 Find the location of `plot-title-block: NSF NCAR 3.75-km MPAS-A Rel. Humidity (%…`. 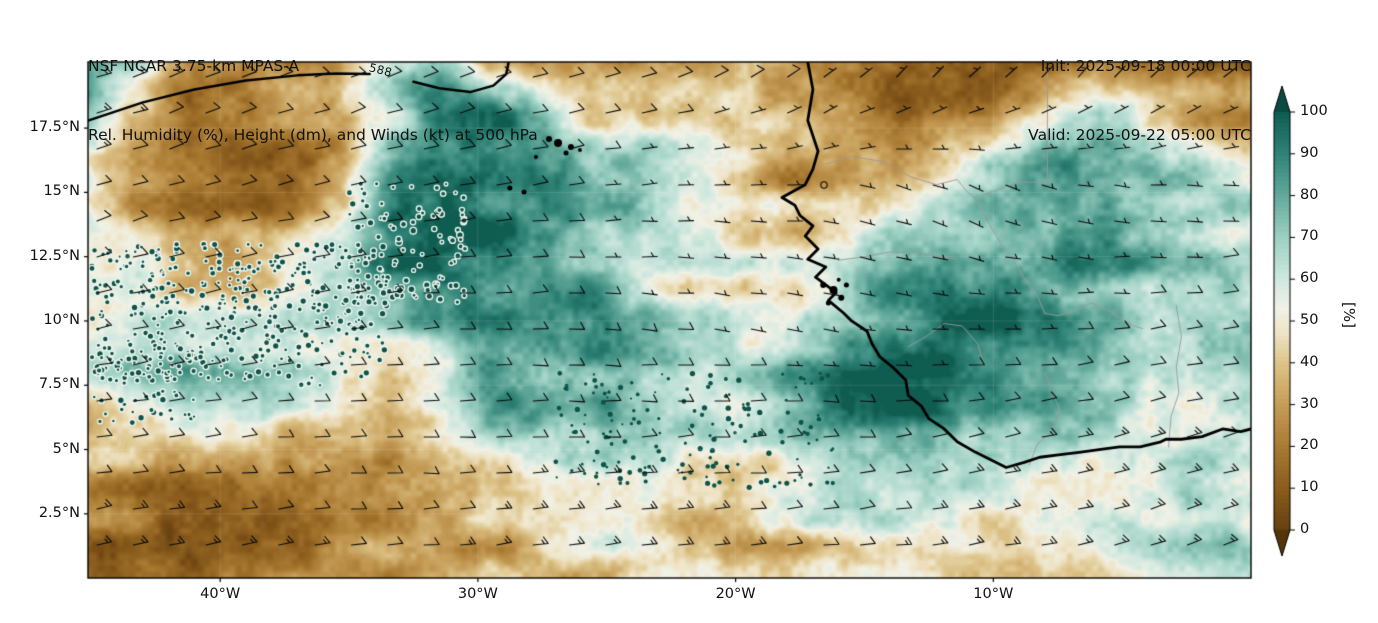

plot-title-block: NSF NCAR 3.75-km MPAS-A Rel. Humidity (%… is located at coordinates (313, 101).